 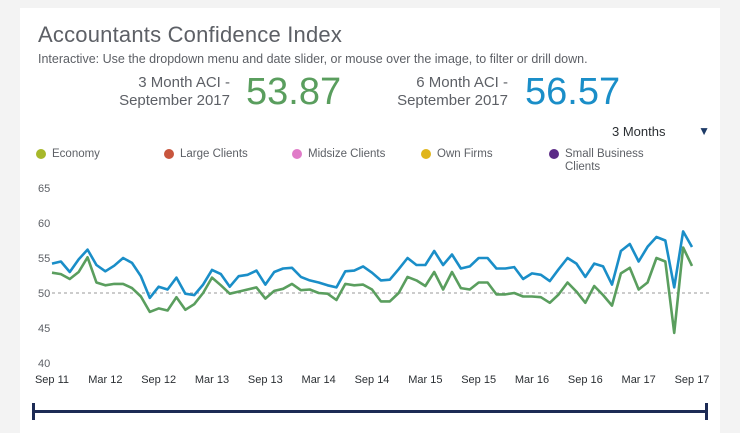 What do you see at coordinates (532, 380) in the screenshot?
I see `x-tick-label: Mar 16` at bounding box center [532, 380].